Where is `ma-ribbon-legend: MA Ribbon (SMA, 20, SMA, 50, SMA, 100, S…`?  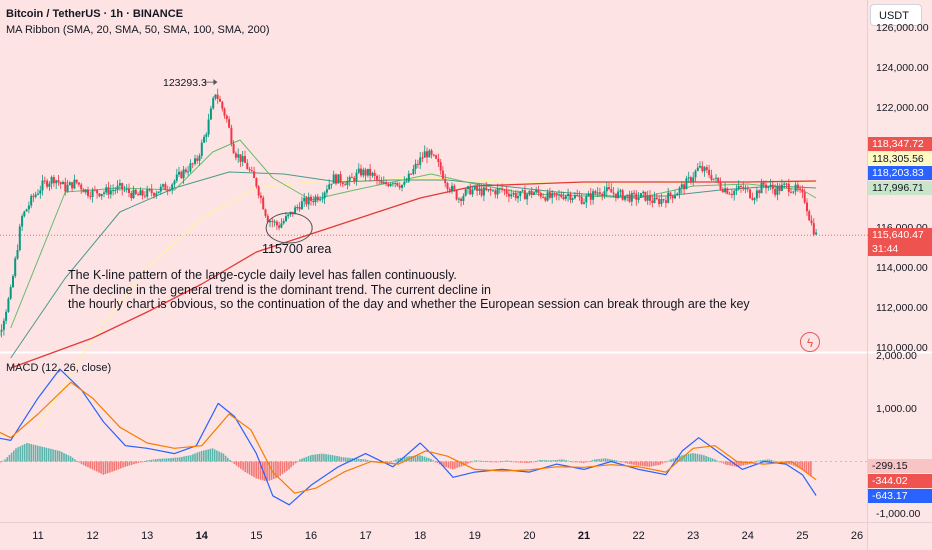
ma-ribbon-legend: MA Ribbon (SMA, 20, SMA, 50, SMA, 100, S… is located at coordinates (138, 30).